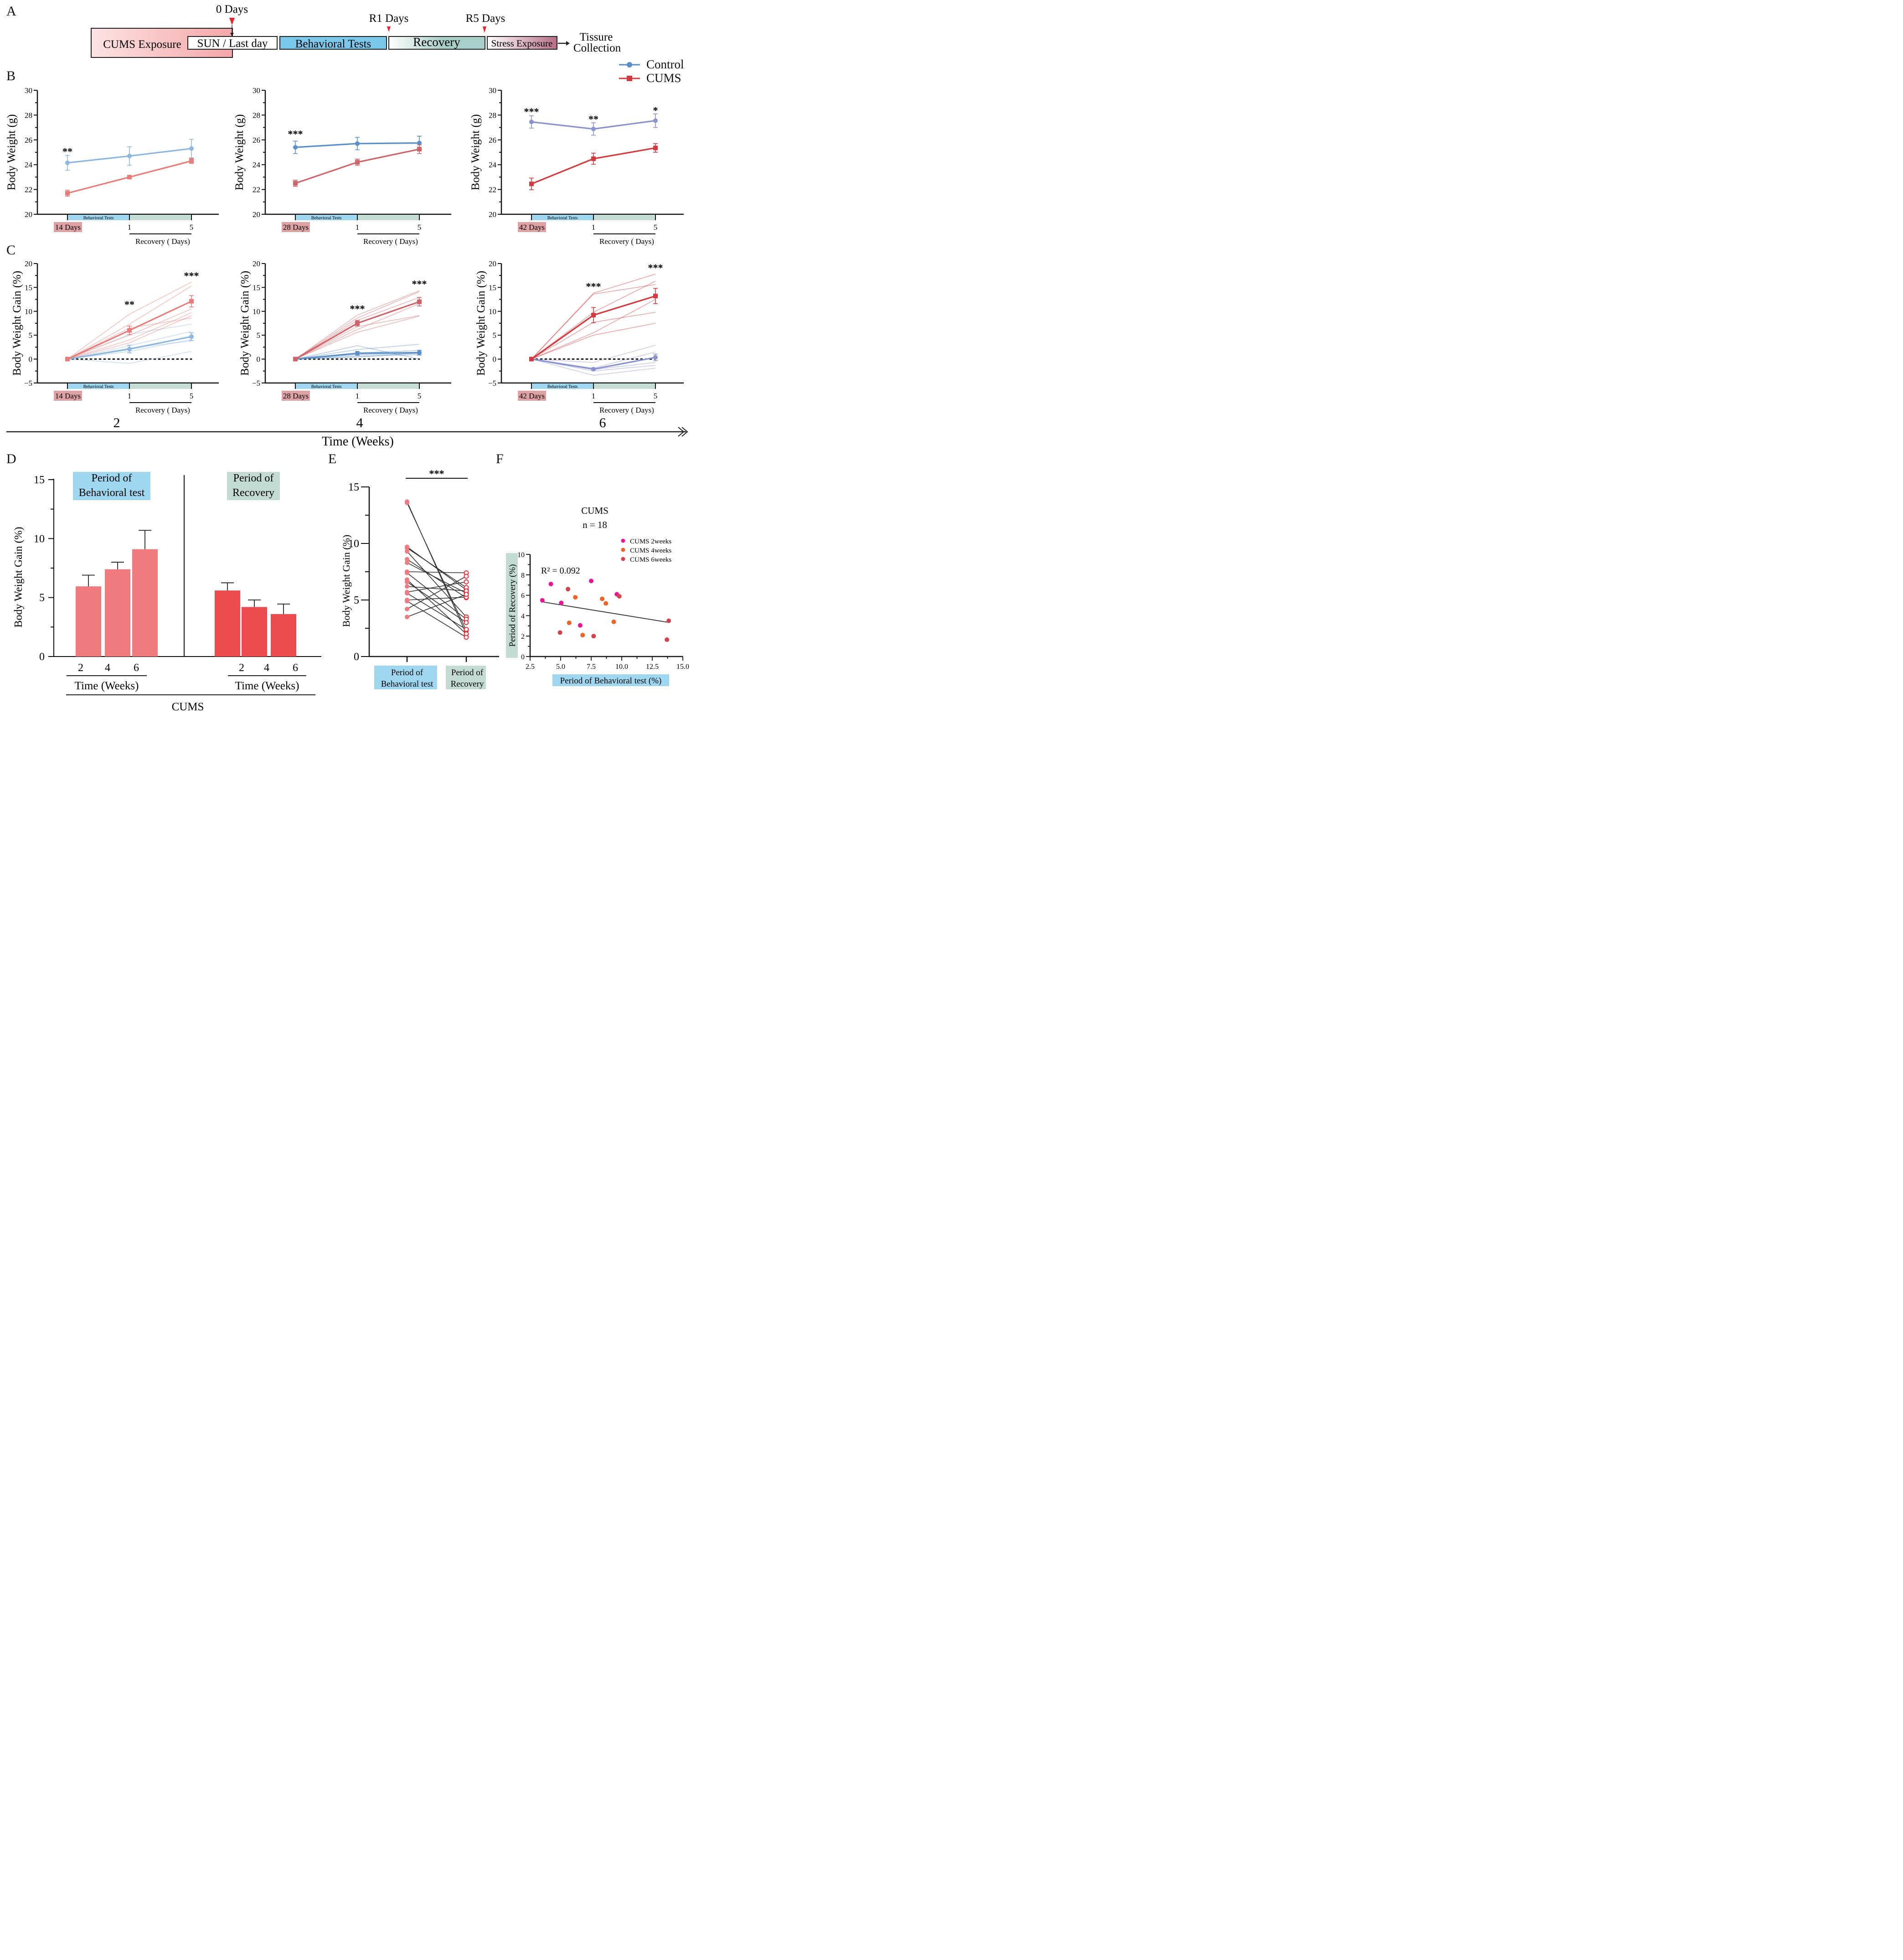 The width and height of the screenshot is (1903, 1960). I want to click on double-chevron-icon, so click(683, 432).